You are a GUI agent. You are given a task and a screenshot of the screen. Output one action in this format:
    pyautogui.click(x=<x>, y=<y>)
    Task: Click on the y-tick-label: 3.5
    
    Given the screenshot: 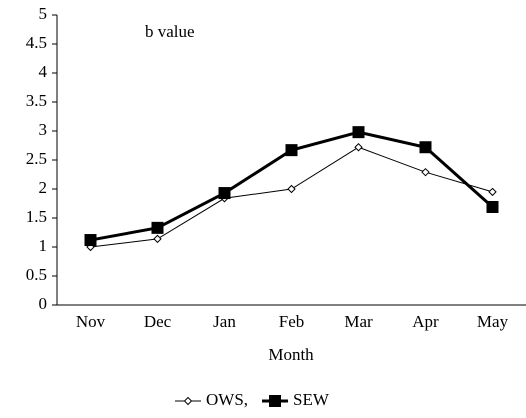 What is the action you would take?
    pyautogui.click(x=36, y=100)
    